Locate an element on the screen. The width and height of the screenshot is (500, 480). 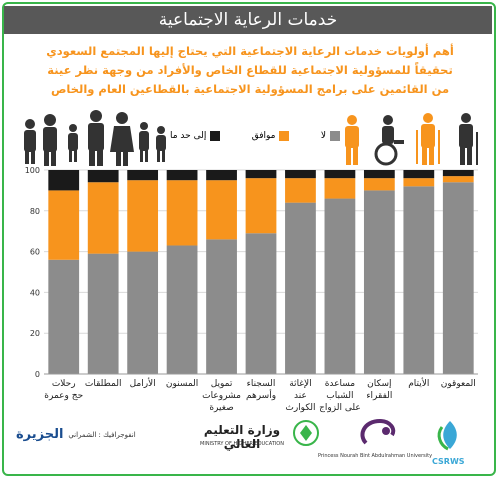
chart-legend: لا موافق إلى حد ما is located at coordinates (255, 136).